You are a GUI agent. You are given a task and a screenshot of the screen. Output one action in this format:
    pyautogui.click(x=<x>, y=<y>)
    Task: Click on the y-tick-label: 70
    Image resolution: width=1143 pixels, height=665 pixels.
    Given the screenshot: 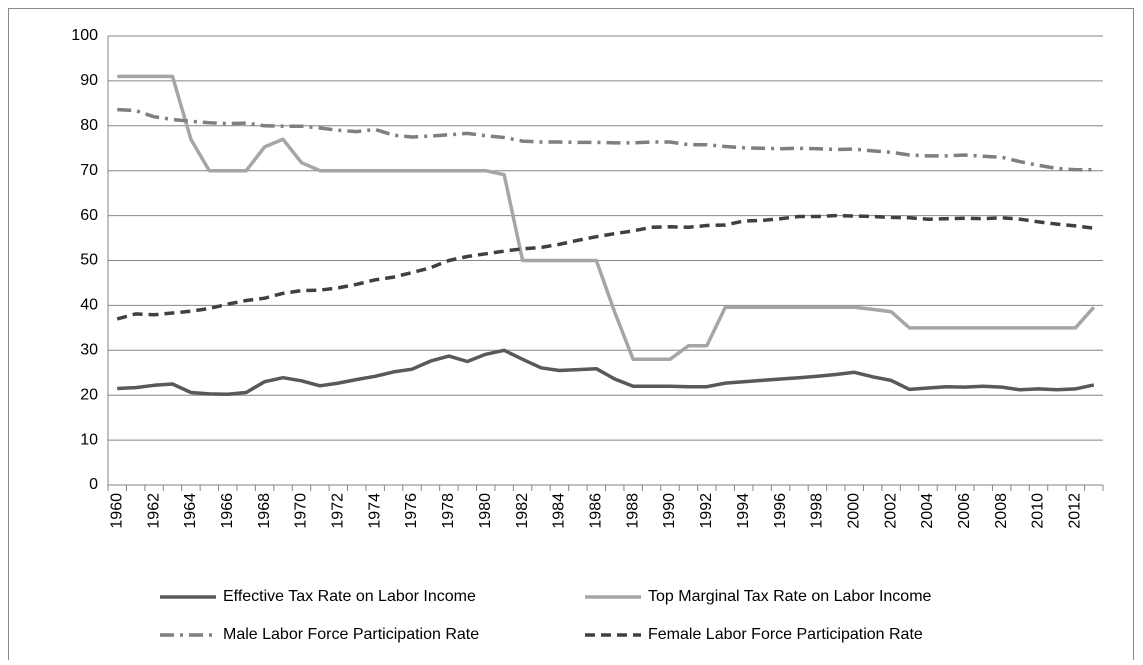 What is the action you would take?
    pyautogui.click(x=89, y=170)
    